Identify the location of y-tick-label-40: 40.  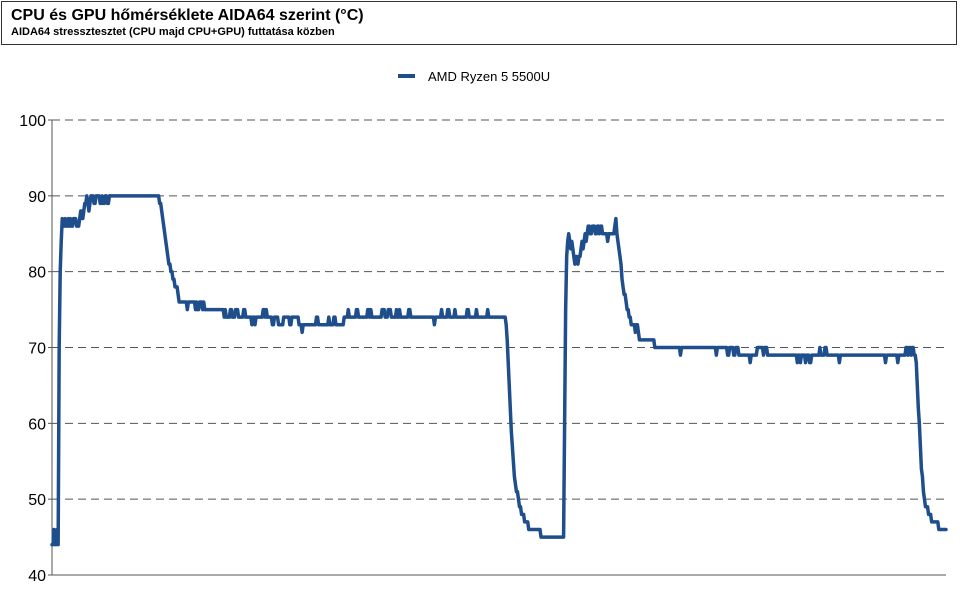
(37, 576).